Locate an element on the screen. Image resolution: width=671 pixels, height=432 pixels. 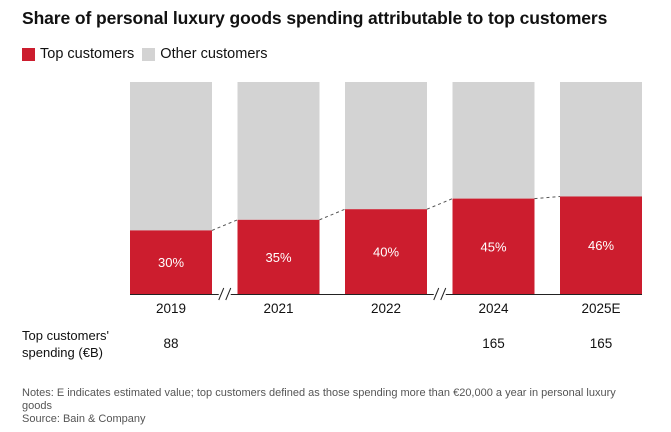
bar-label-2024: 45% is located at coordinates (493, 246).